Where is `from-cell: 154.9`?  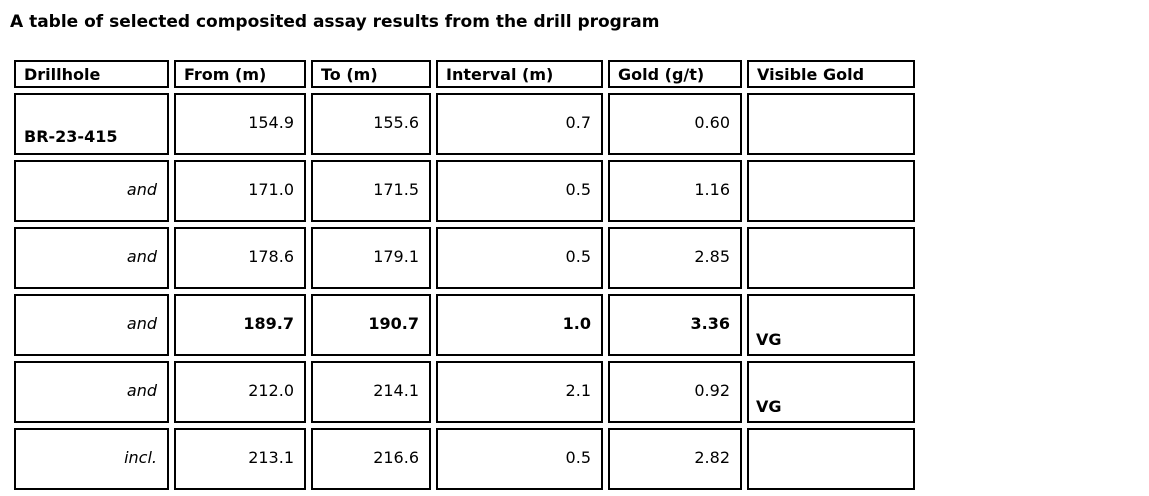
from-cell: 154.9 is located at coordinates (240, 124).